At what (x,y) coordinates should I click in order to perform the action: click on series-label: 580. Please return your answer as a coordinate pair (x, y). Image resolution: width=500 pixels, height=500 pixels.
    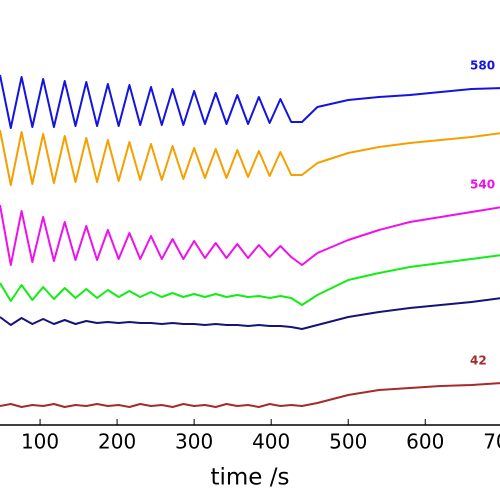
    Looking at the image, I should click on (482, 66).